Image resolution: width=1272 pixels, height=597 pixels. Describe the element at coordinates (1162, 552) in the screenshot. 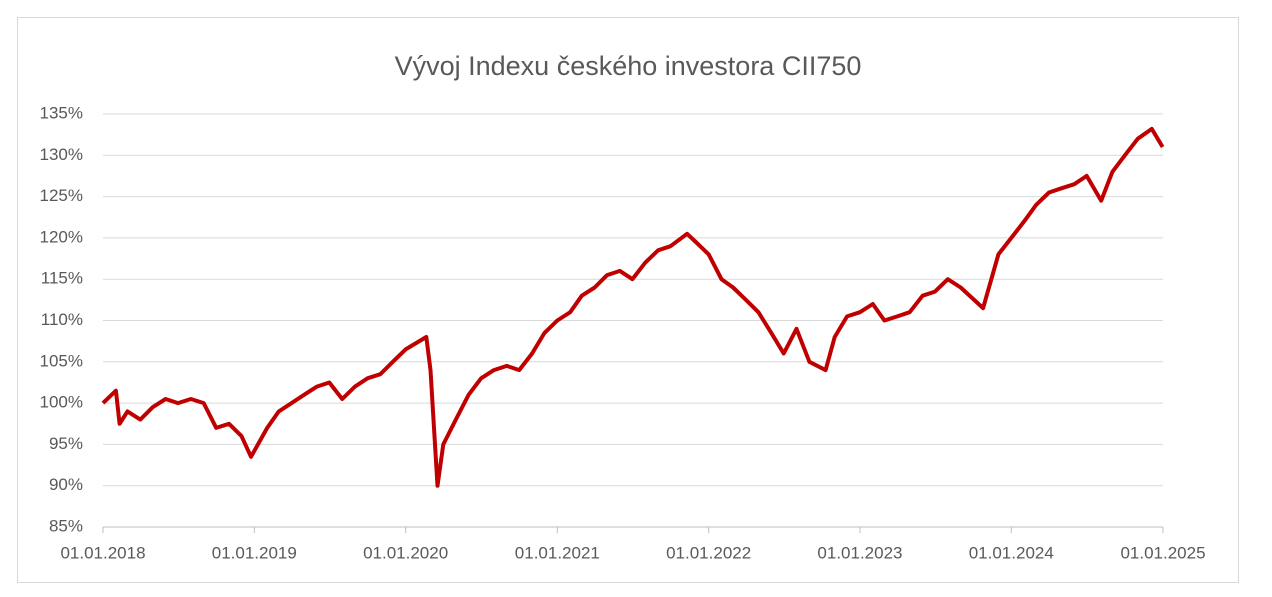

I see `x-tick-label: 01.01.2025` at that location.